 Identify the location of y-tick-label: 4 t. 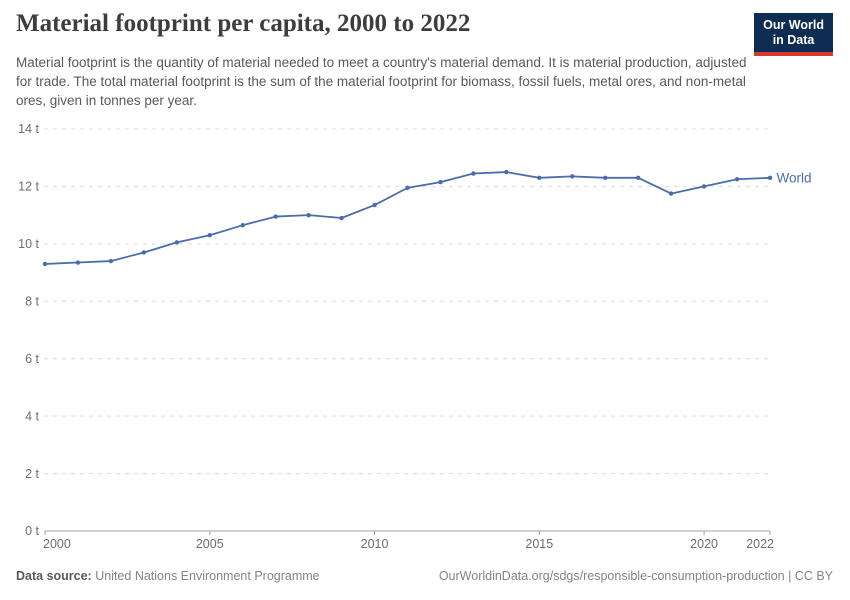
(32, 416).